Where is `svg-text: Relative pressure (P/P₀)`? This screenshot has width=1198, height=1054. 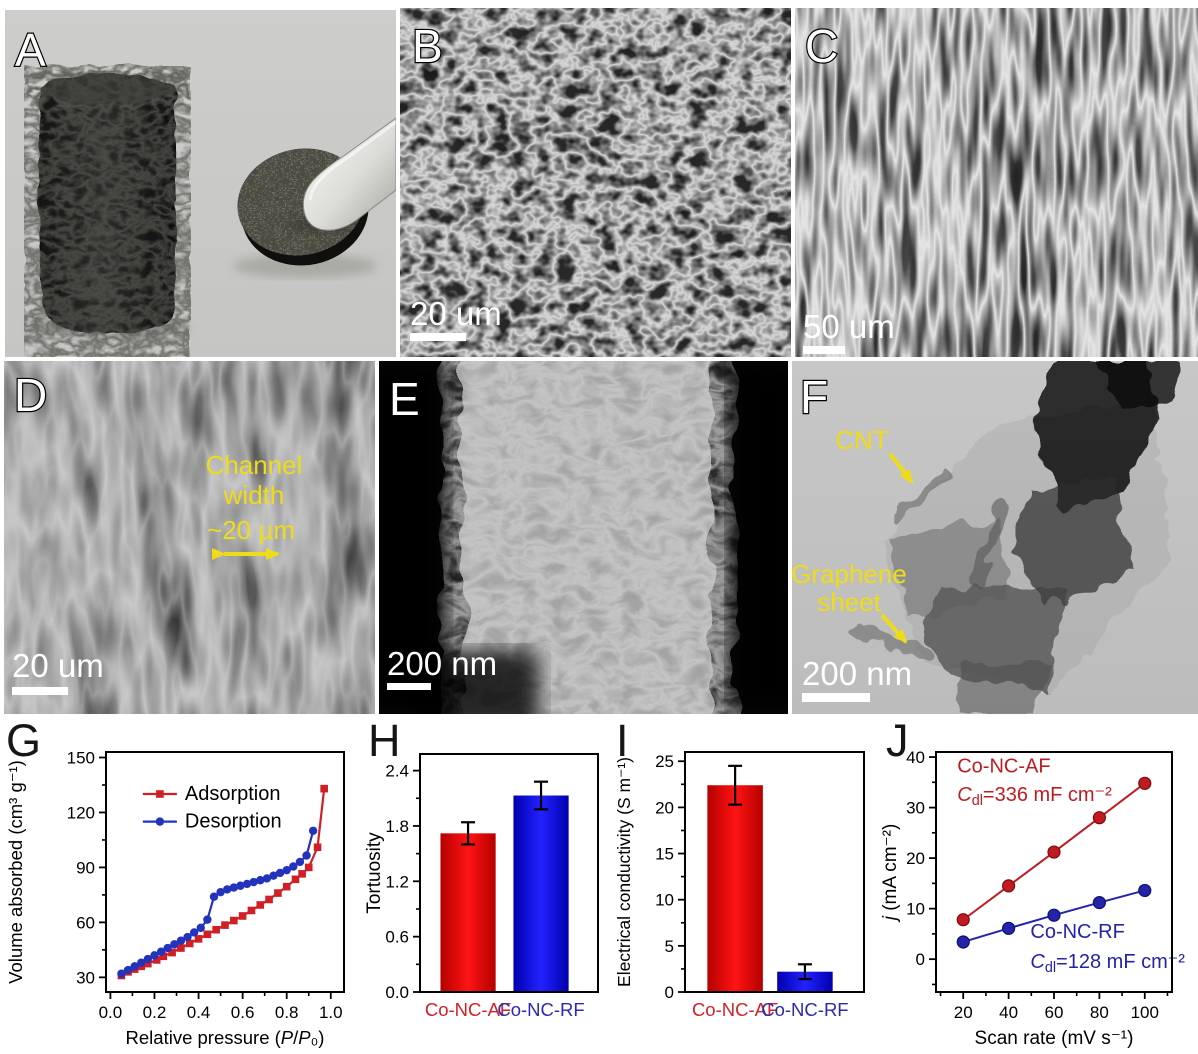 svg-text: Relative pressure (P/P₀) is located at coordinates (225, 1037).